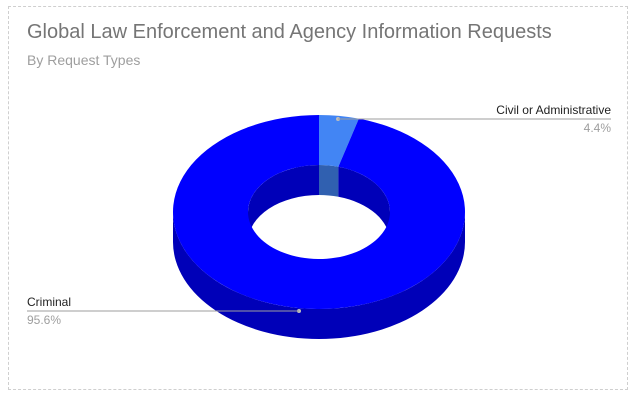 This screenshot has height=400, width=638. What do you see at coordinates (339, 141) in the screenshot?
I see `slice-civil-or-administrative` at bounding box center [339, 141].